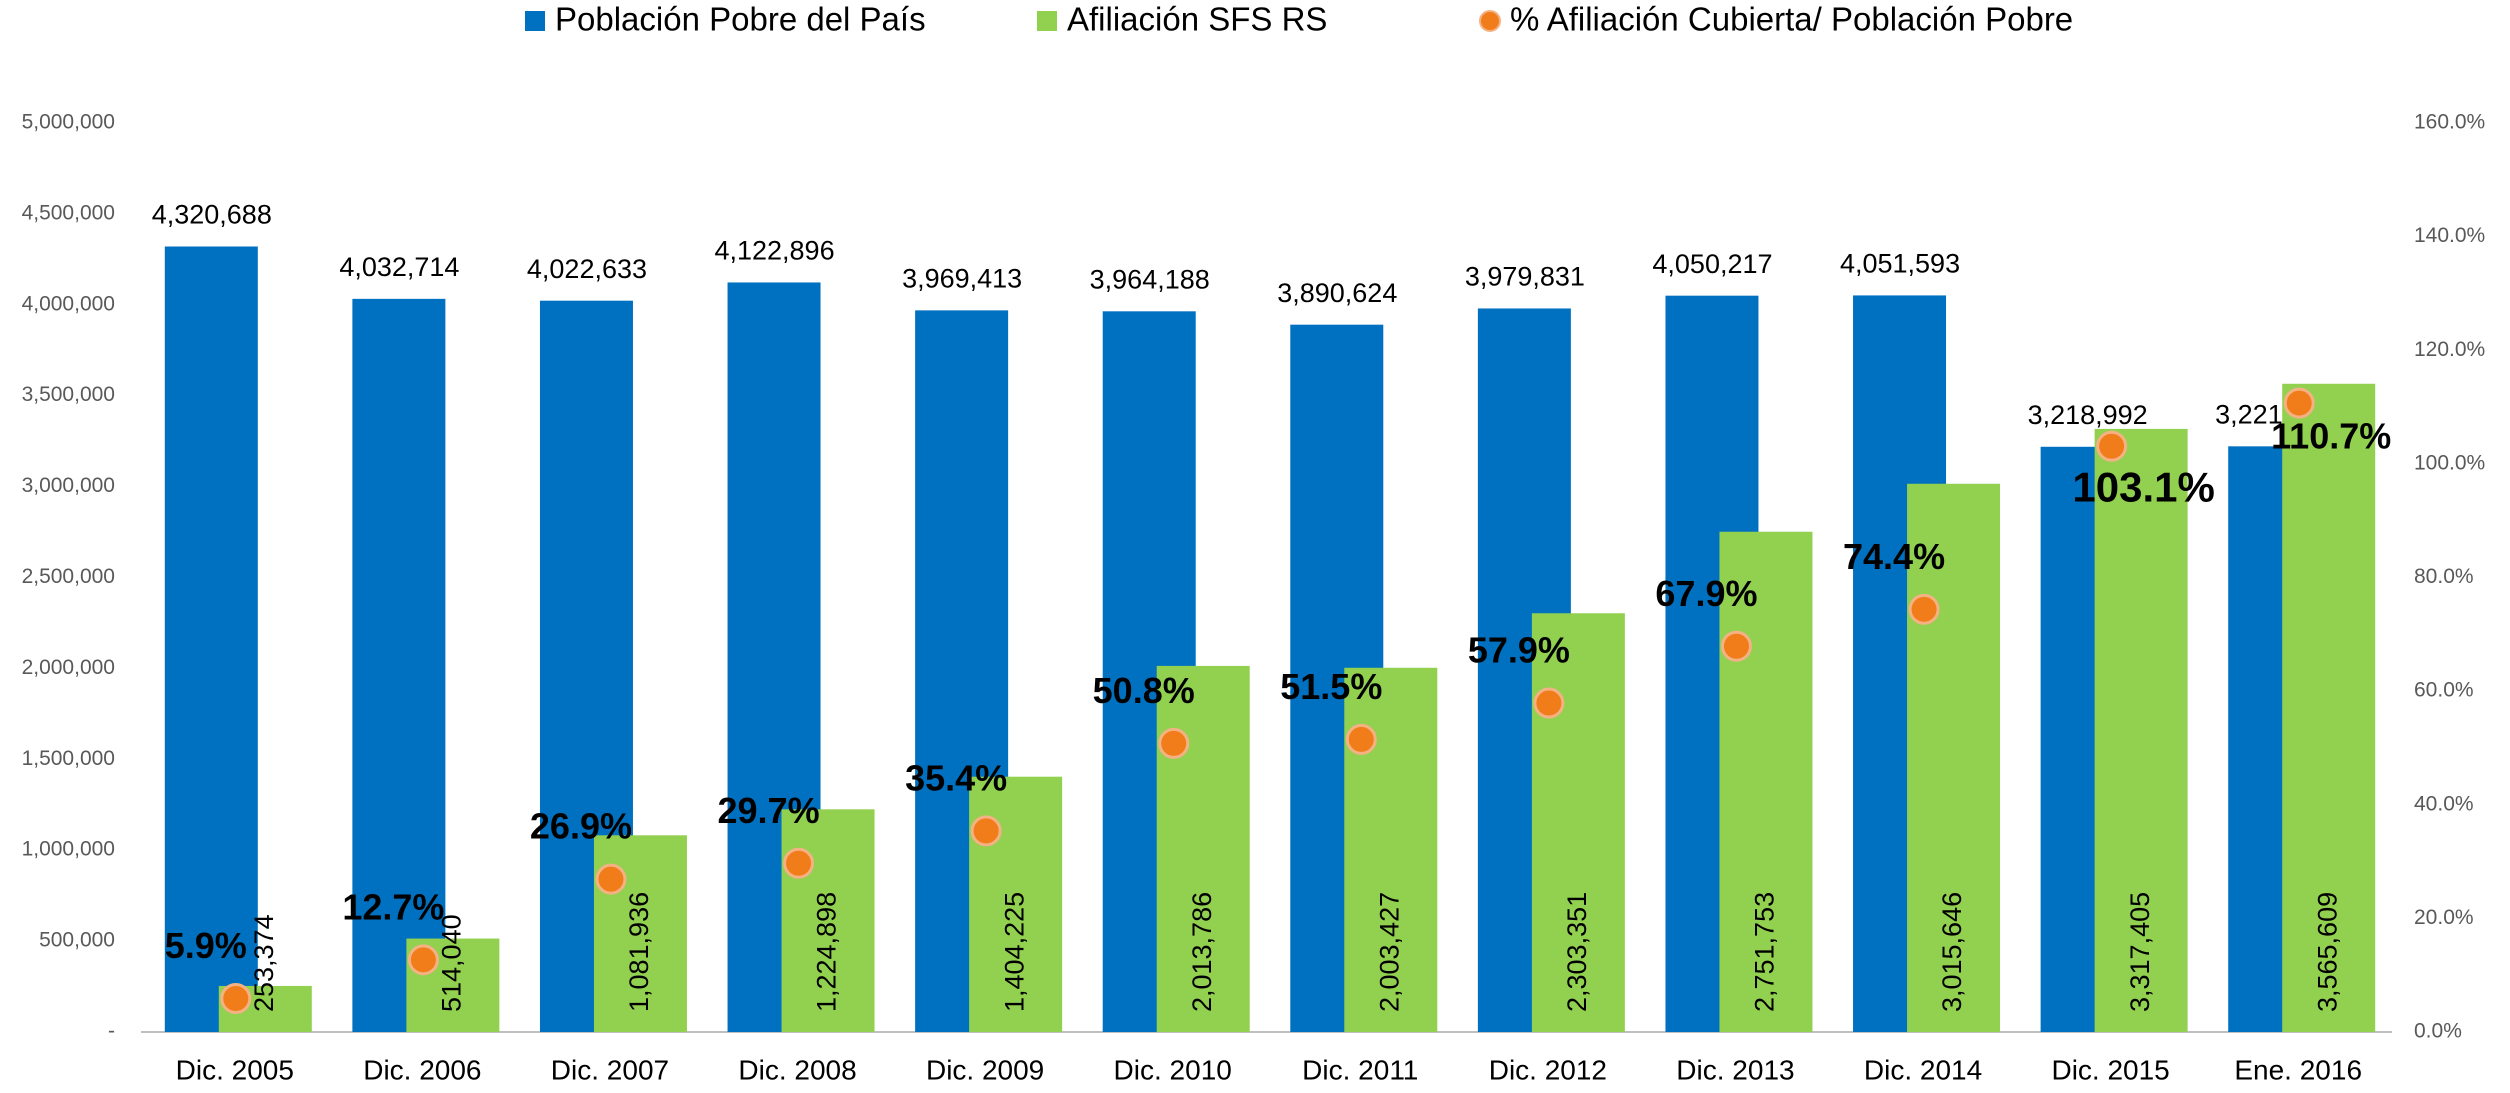 This screenshot has width=2510, height=1093. Describe the element at coordinates (962, 278) in the screenshot. I see `bar-label: 3,969,413` at that location.